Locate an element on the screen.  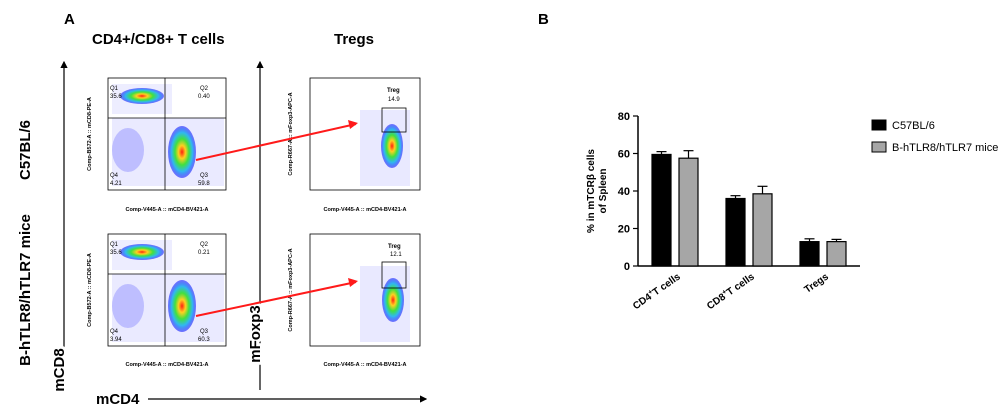
y-tick-label: 80 is located at coordinates (624, 117).